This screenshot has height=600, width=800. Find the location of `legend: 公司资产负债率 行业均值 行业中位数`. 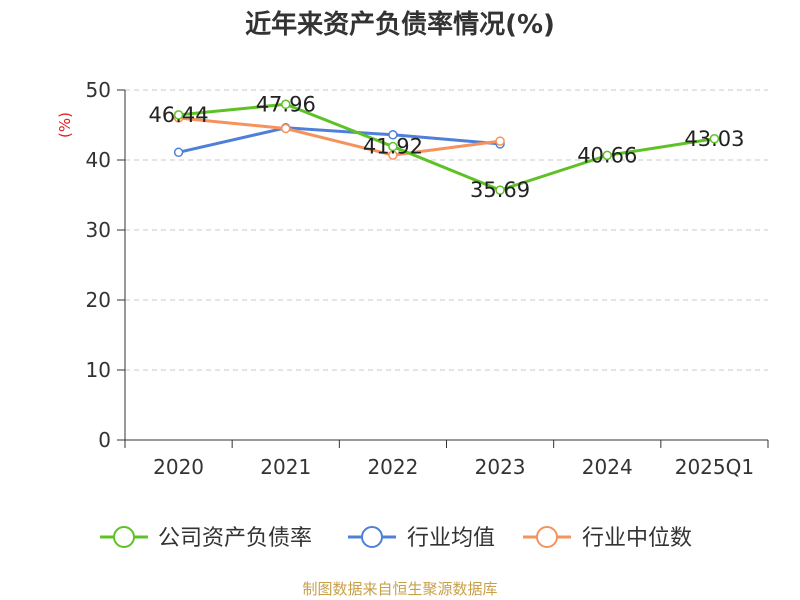

legend: 公司资产负债率 行业均值 行业中位数 is located at coordinates (396, 538).